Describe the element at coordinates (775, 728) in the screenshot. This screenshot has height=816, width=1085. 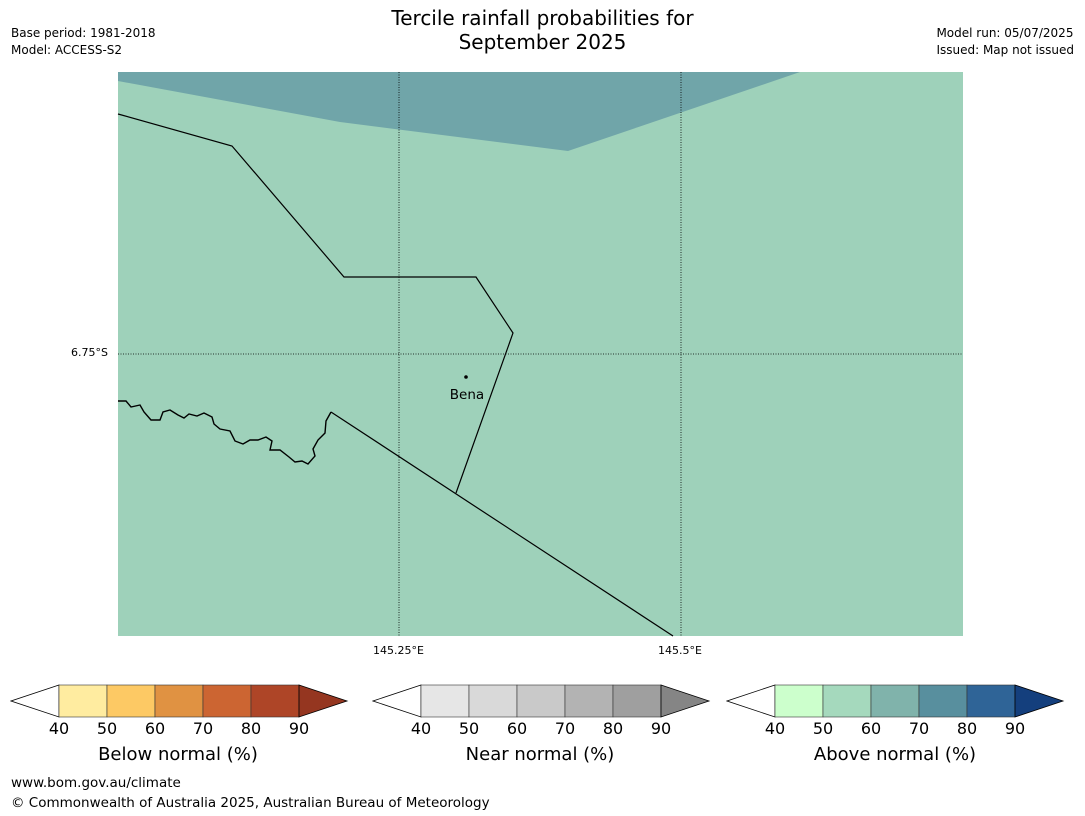
I see `colorbar-above-tick: 40` at that location.